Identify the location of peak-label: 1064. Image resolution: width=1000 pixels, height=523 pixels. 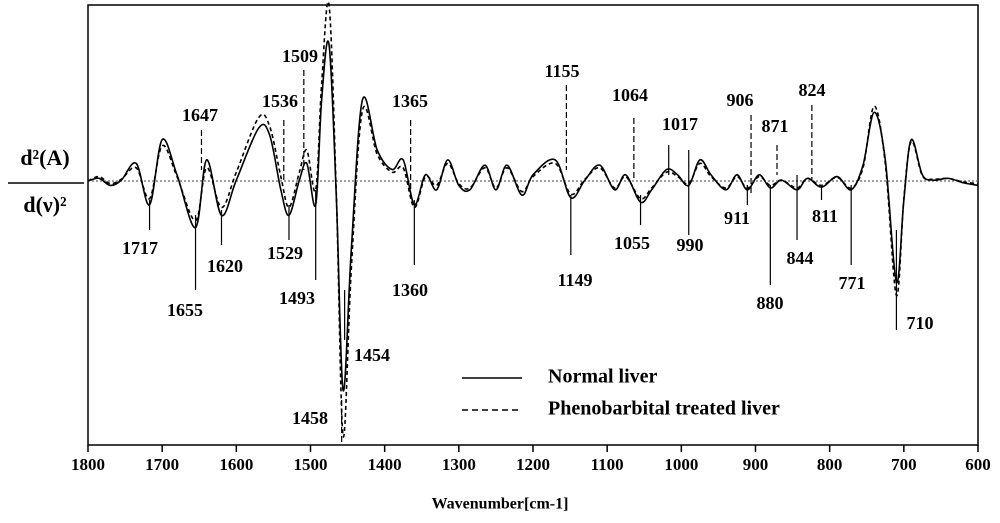
(630, 95).